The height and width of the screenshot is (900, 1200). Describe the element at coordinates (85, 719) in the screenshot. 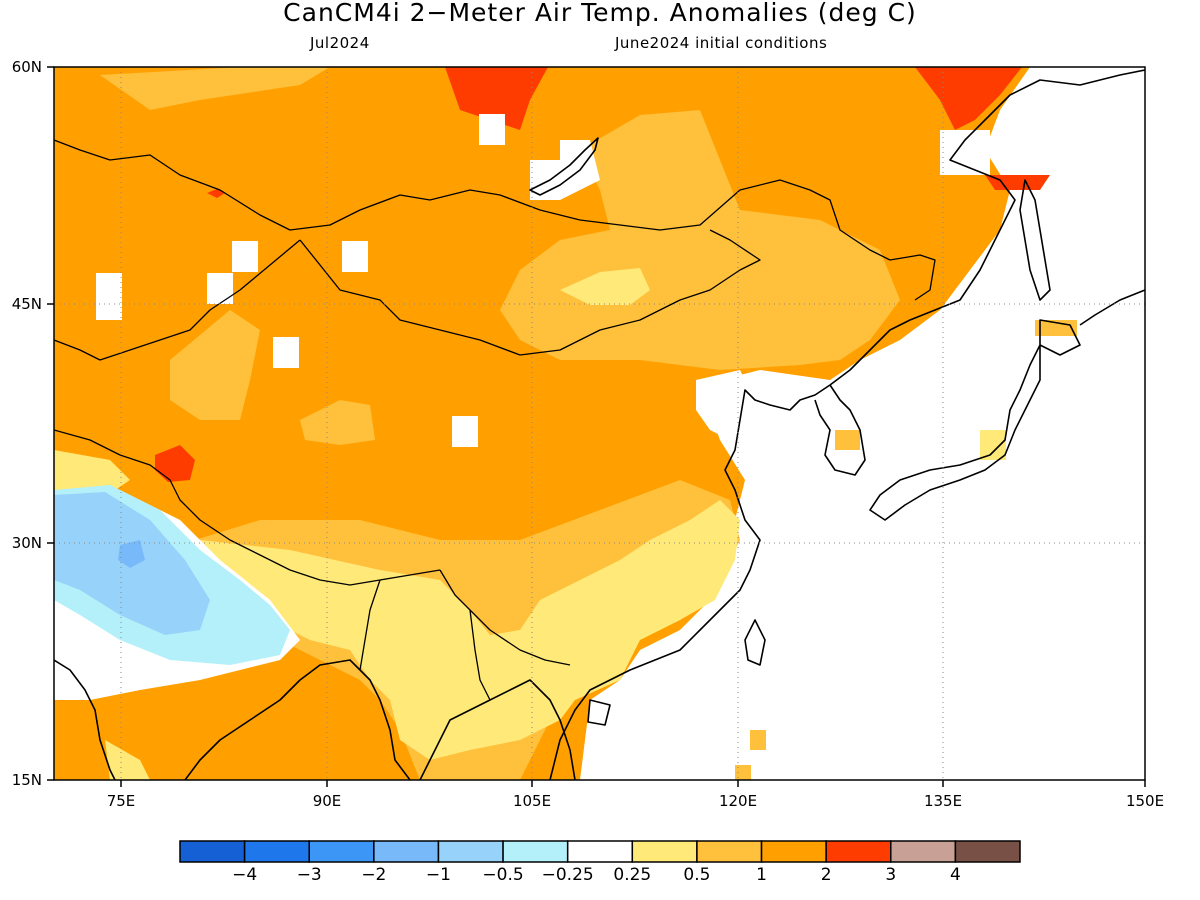

I see `coastline-india` at that location.